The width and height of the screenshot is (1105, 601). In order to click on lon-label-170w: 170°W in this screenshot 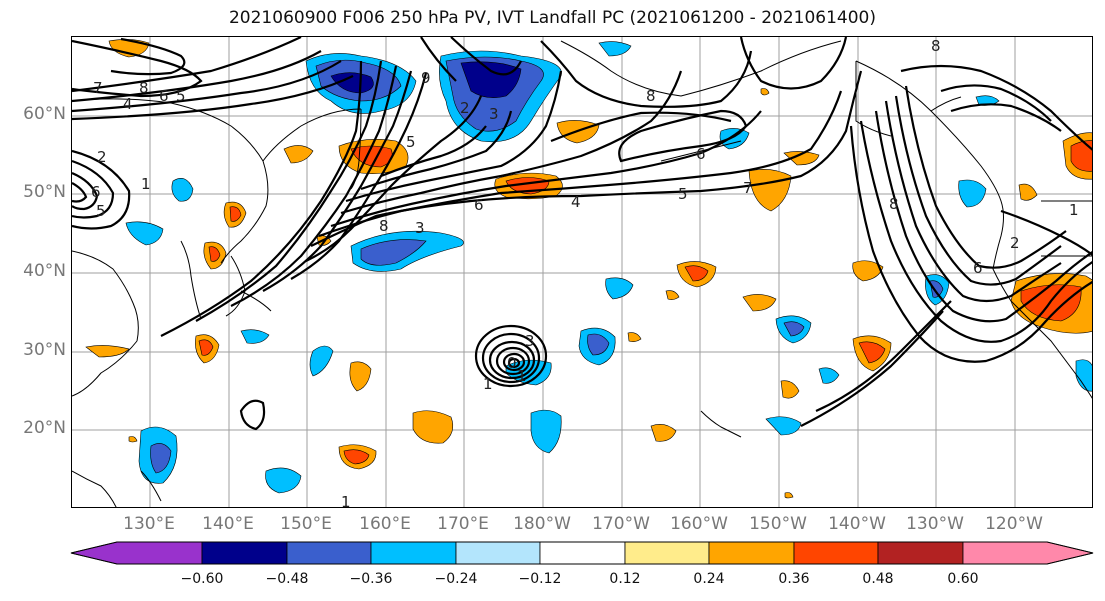, I will do `click(621, 524)`.